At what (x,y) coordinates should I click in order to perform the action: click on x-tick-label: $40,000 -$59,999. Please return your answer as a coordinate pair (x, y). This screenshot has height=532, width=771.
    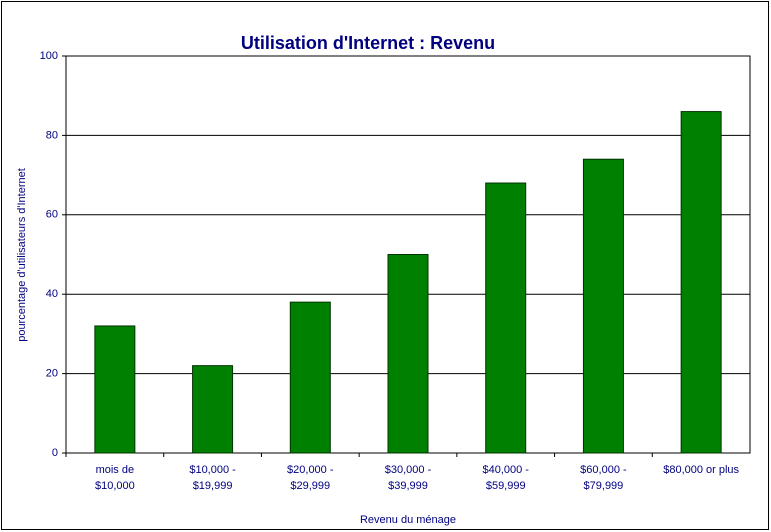
    Looking at the image, I should click on (505, 478).